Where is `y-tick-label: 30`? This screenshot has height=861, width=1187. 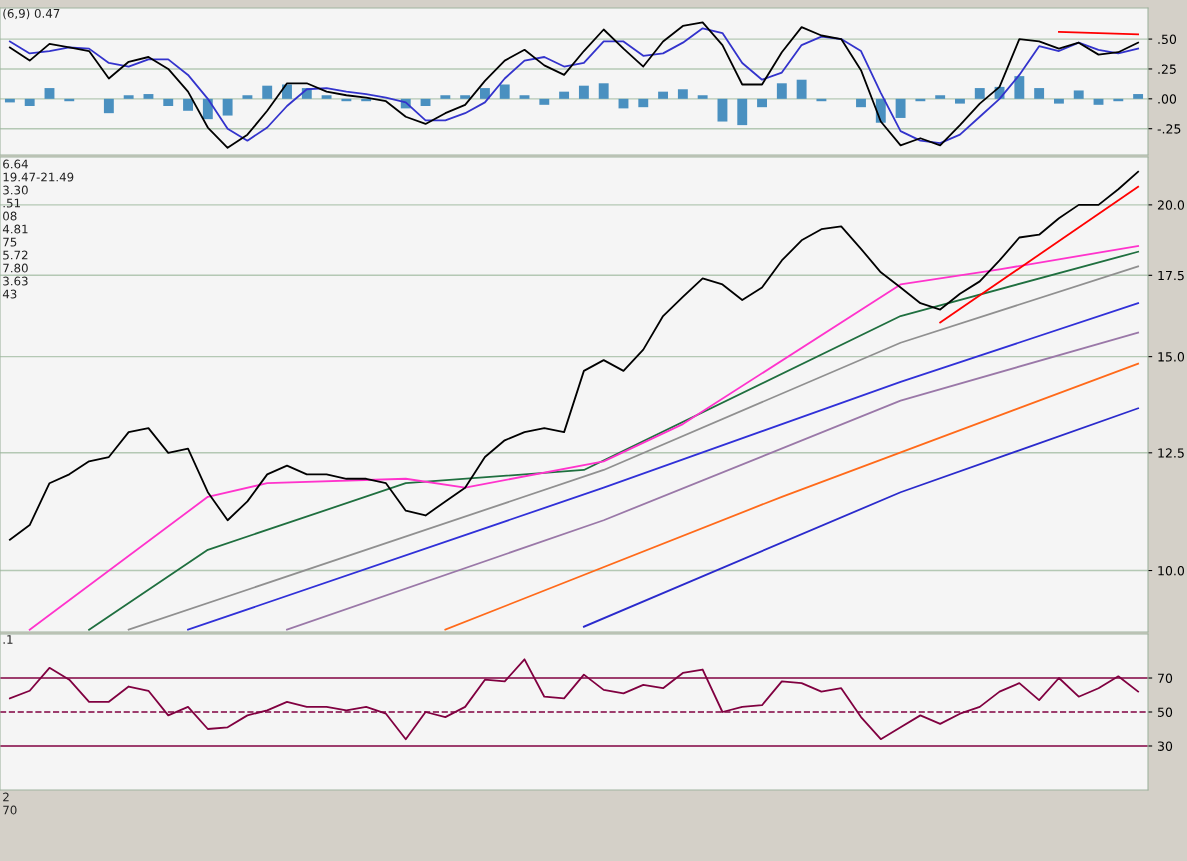
y-tick-label: 30 is located at coordinates (1165, 746).